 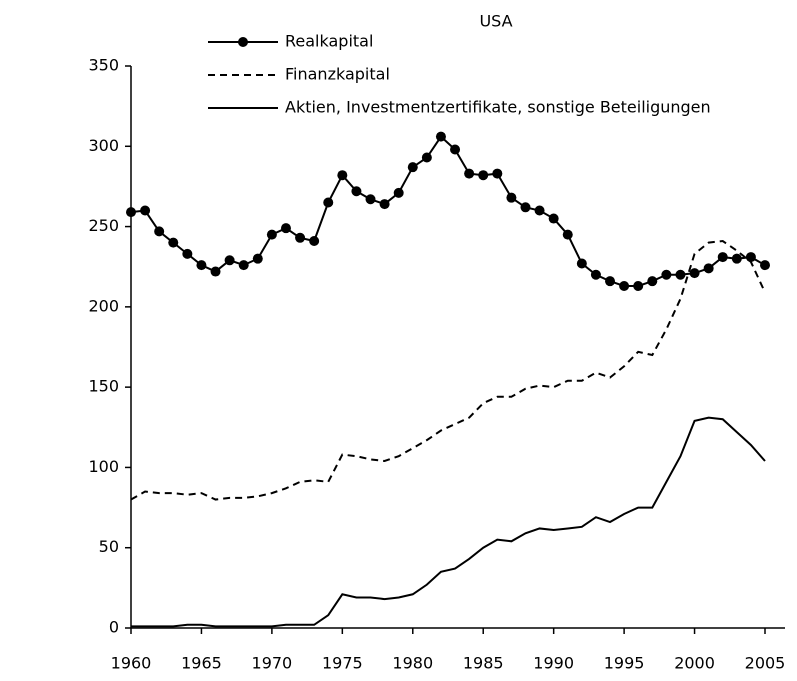 What do you see at coordinates (495, 21) in the screenshot?
I see `chart-title: USA` at bounding box center [495, 21].